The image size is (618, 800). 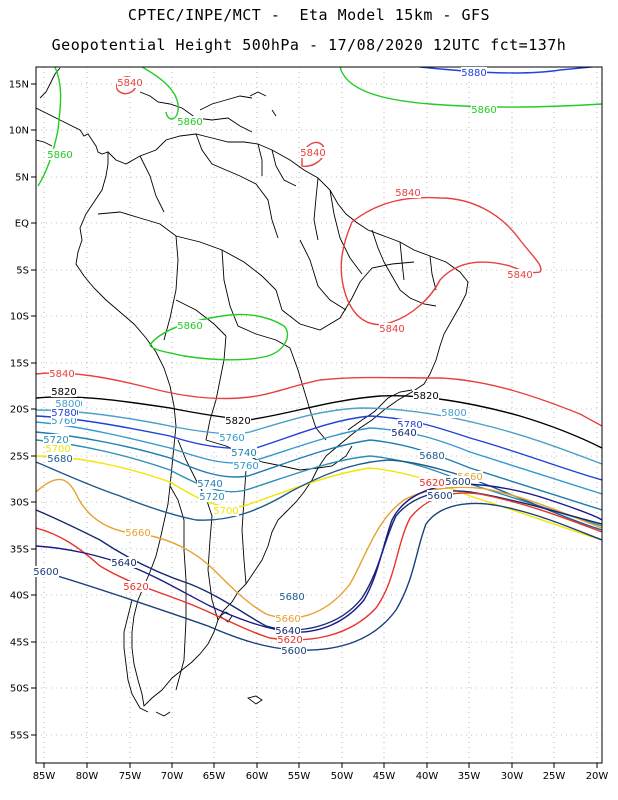 I want to click on lon-tick-label: 50W, so click(x=342, y=776).